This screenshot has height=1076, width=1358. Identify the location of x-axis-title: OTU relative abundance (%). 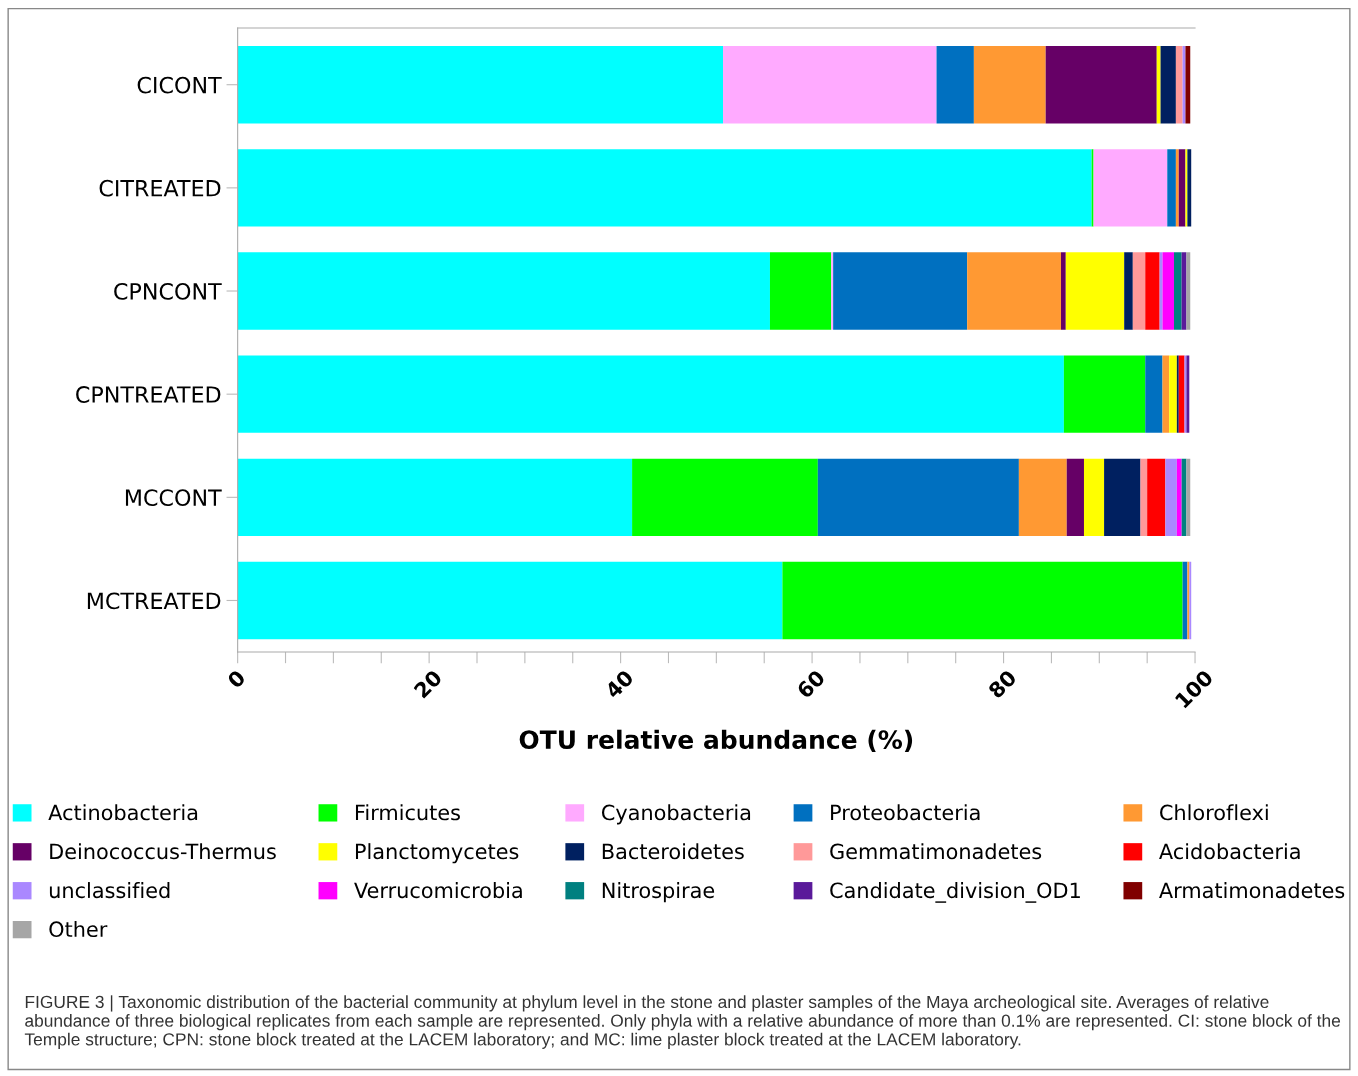
(716, 740).